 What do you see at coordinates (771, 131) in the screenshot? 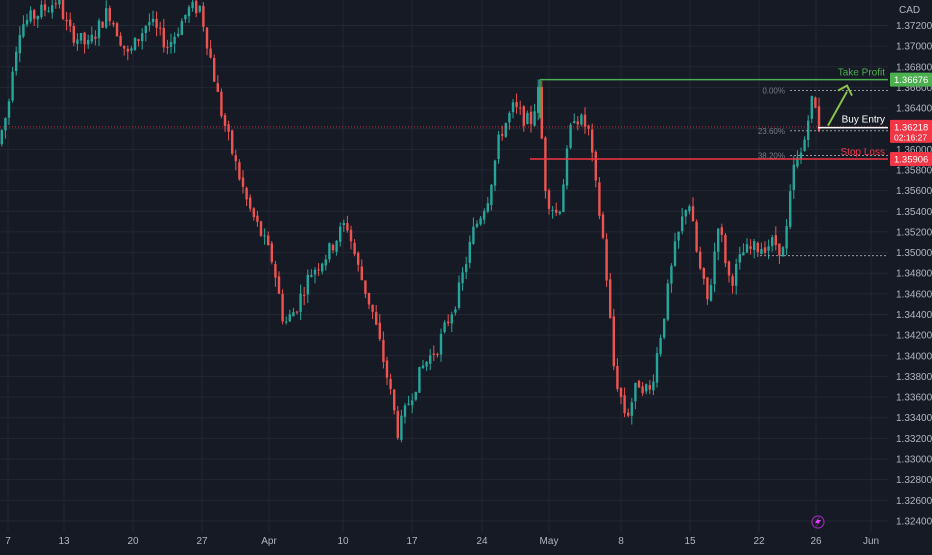
I see `fib-level-label: 23.60%` at bounding box center [771, 131].